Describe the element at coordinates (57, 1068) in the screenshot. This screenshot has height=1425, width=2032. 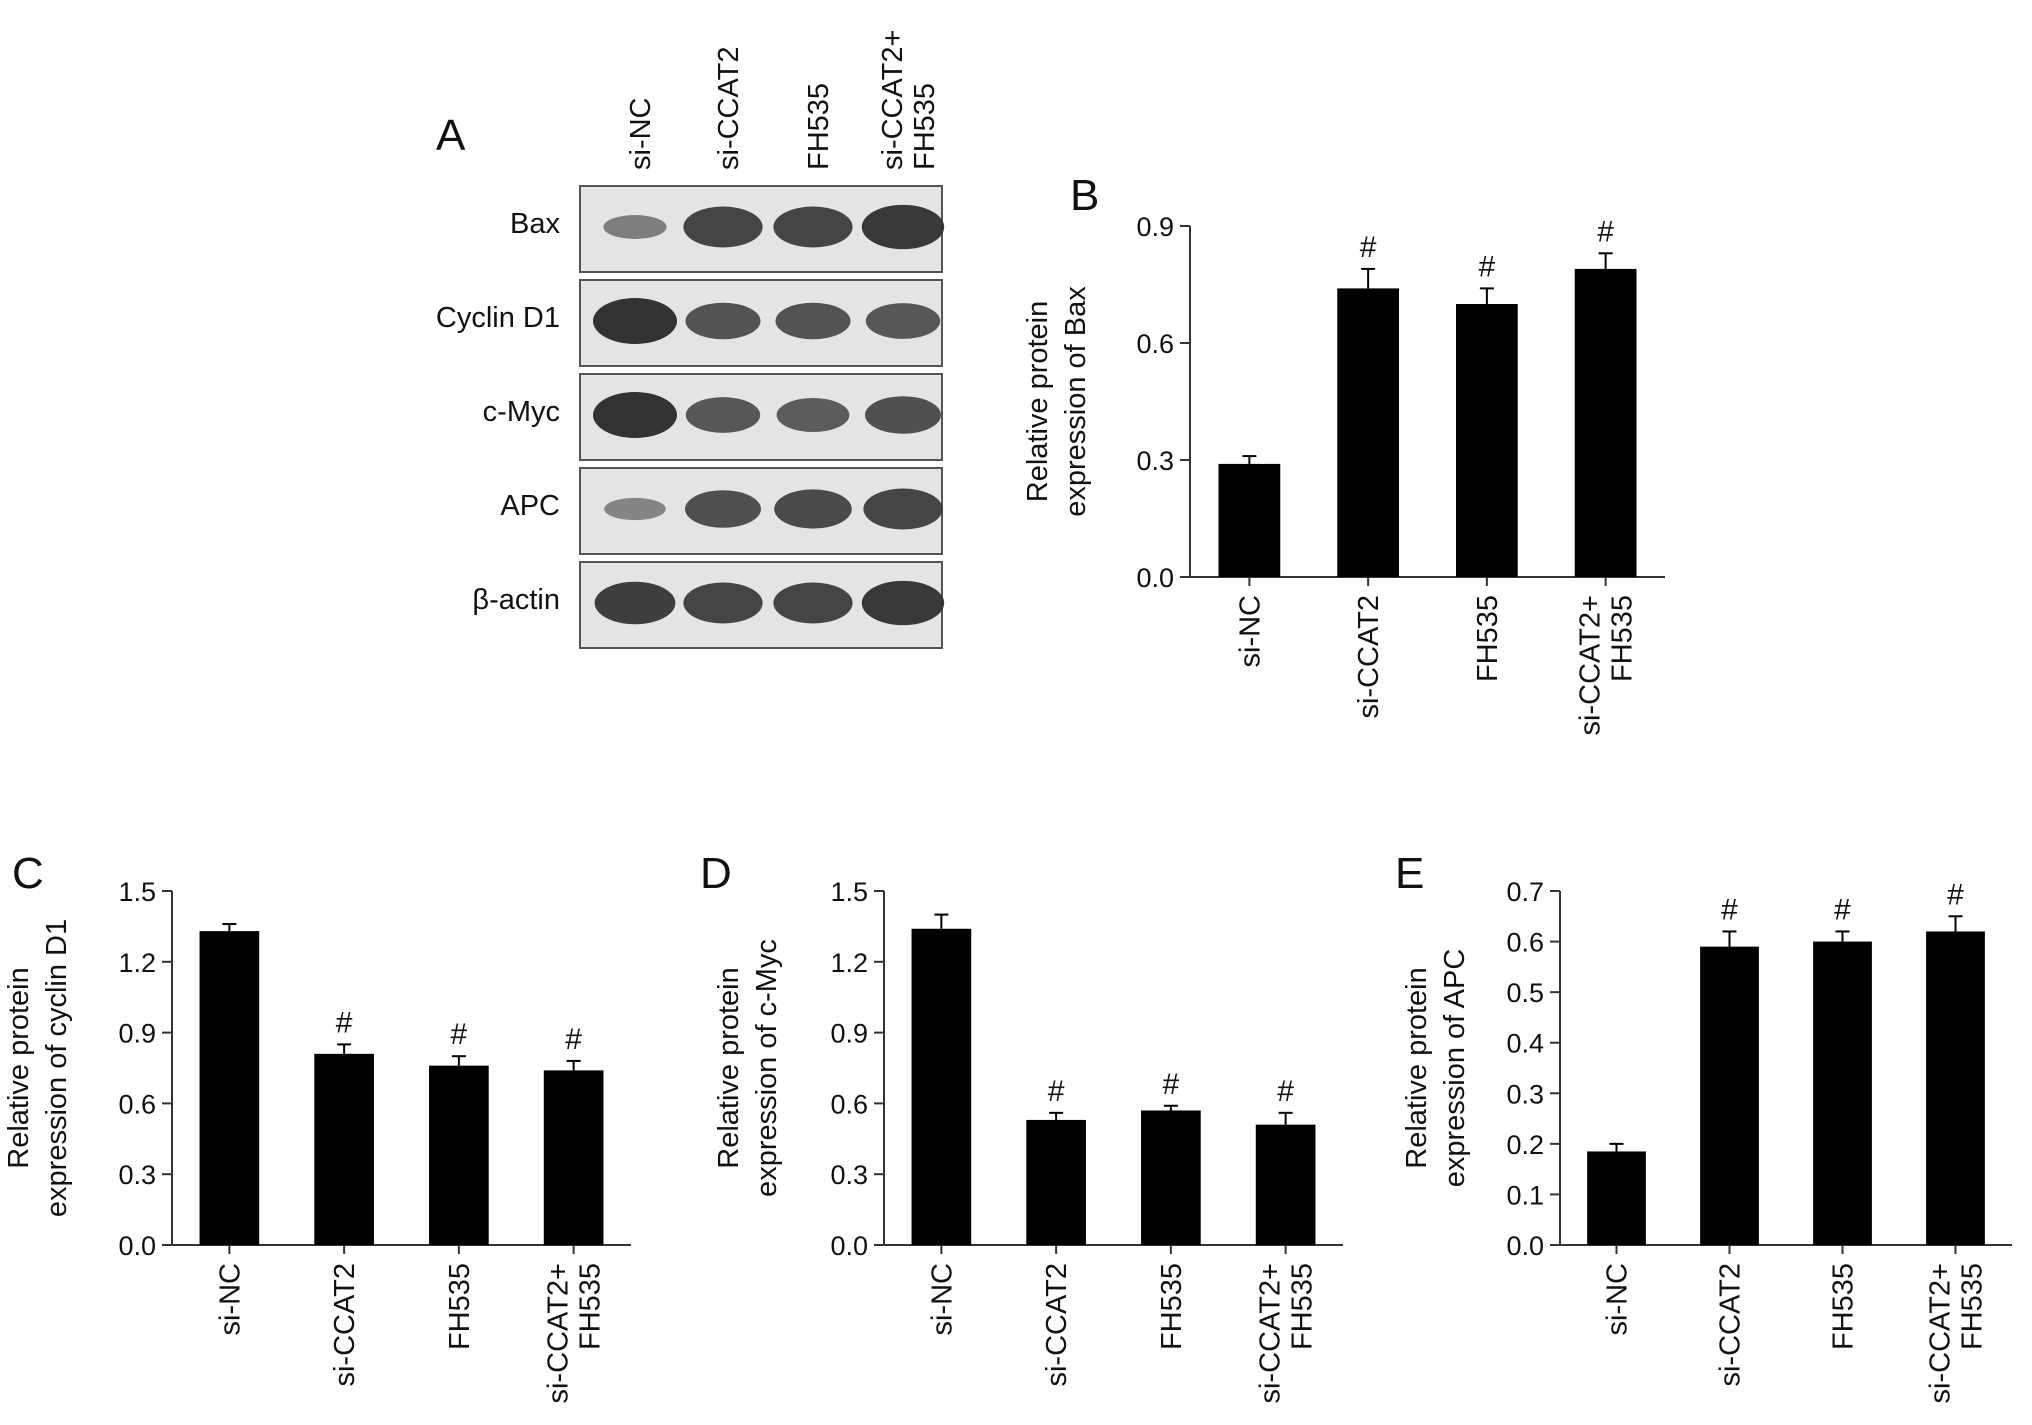
I see `y-axis-label: expression of cyclin D1` at that location.